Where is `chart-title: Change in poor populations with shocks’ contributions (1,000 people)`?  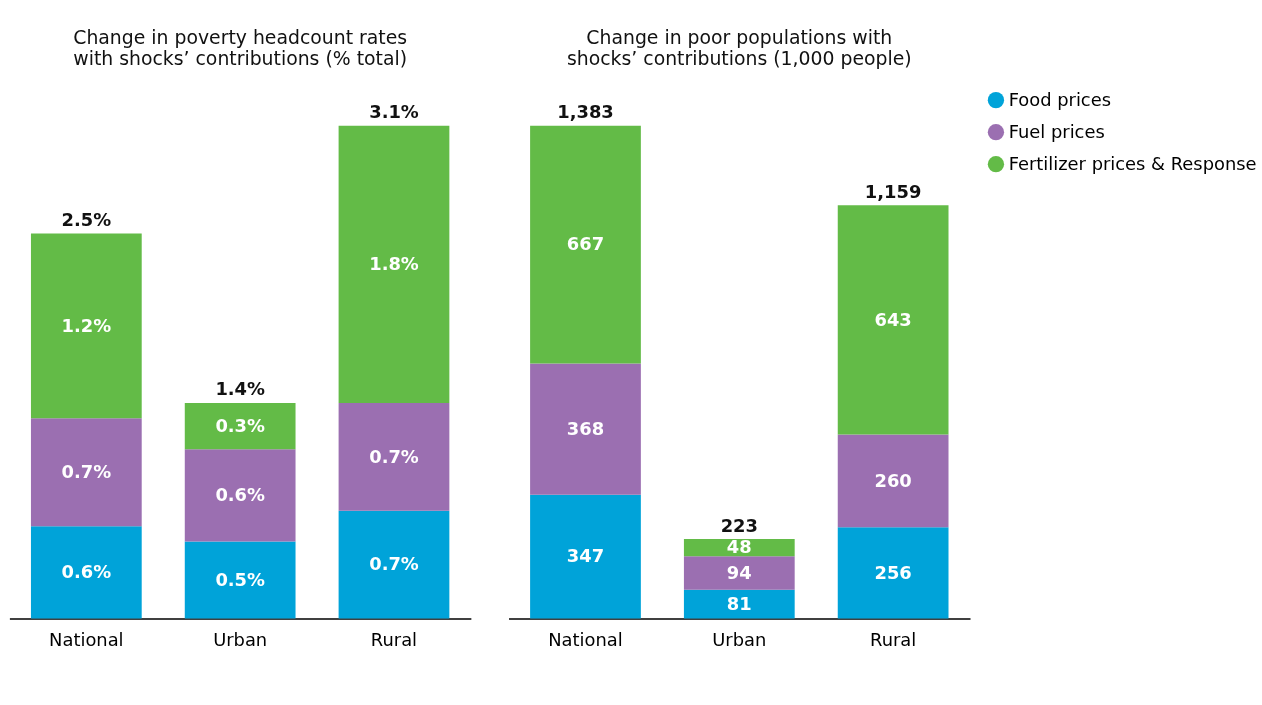
chart-title: Change in poor populations with shocks’ contributions (1,000 people) is located at coordinates (739, 48).